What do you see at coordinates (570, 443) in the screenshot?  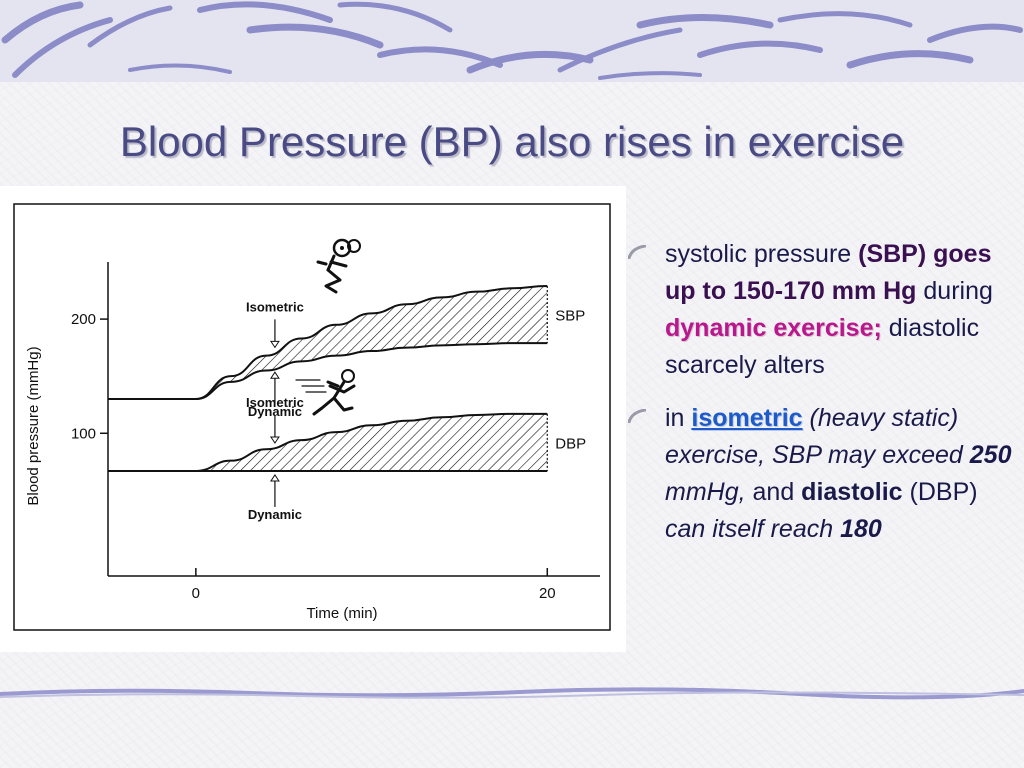 I see `dbp-series-label: DBP` at bounding box center [570, 443].